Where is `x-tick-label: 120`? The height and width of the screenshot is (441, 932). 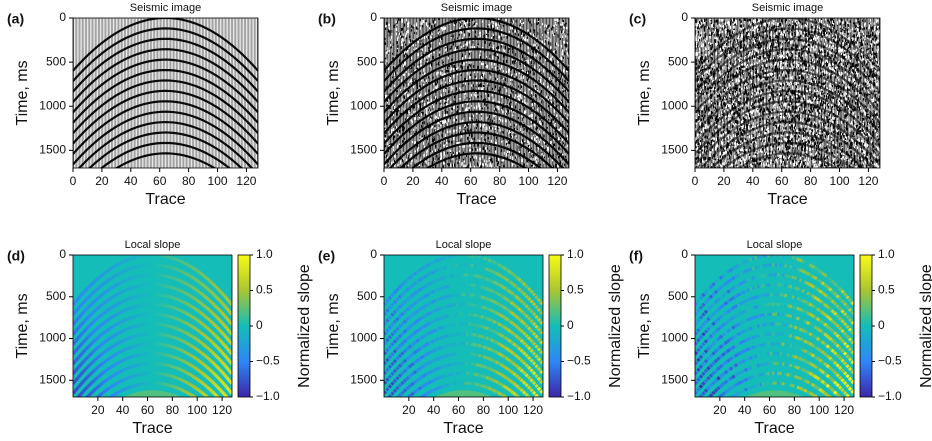
x-tick-label: 120 is located at coordinates (246, 181).